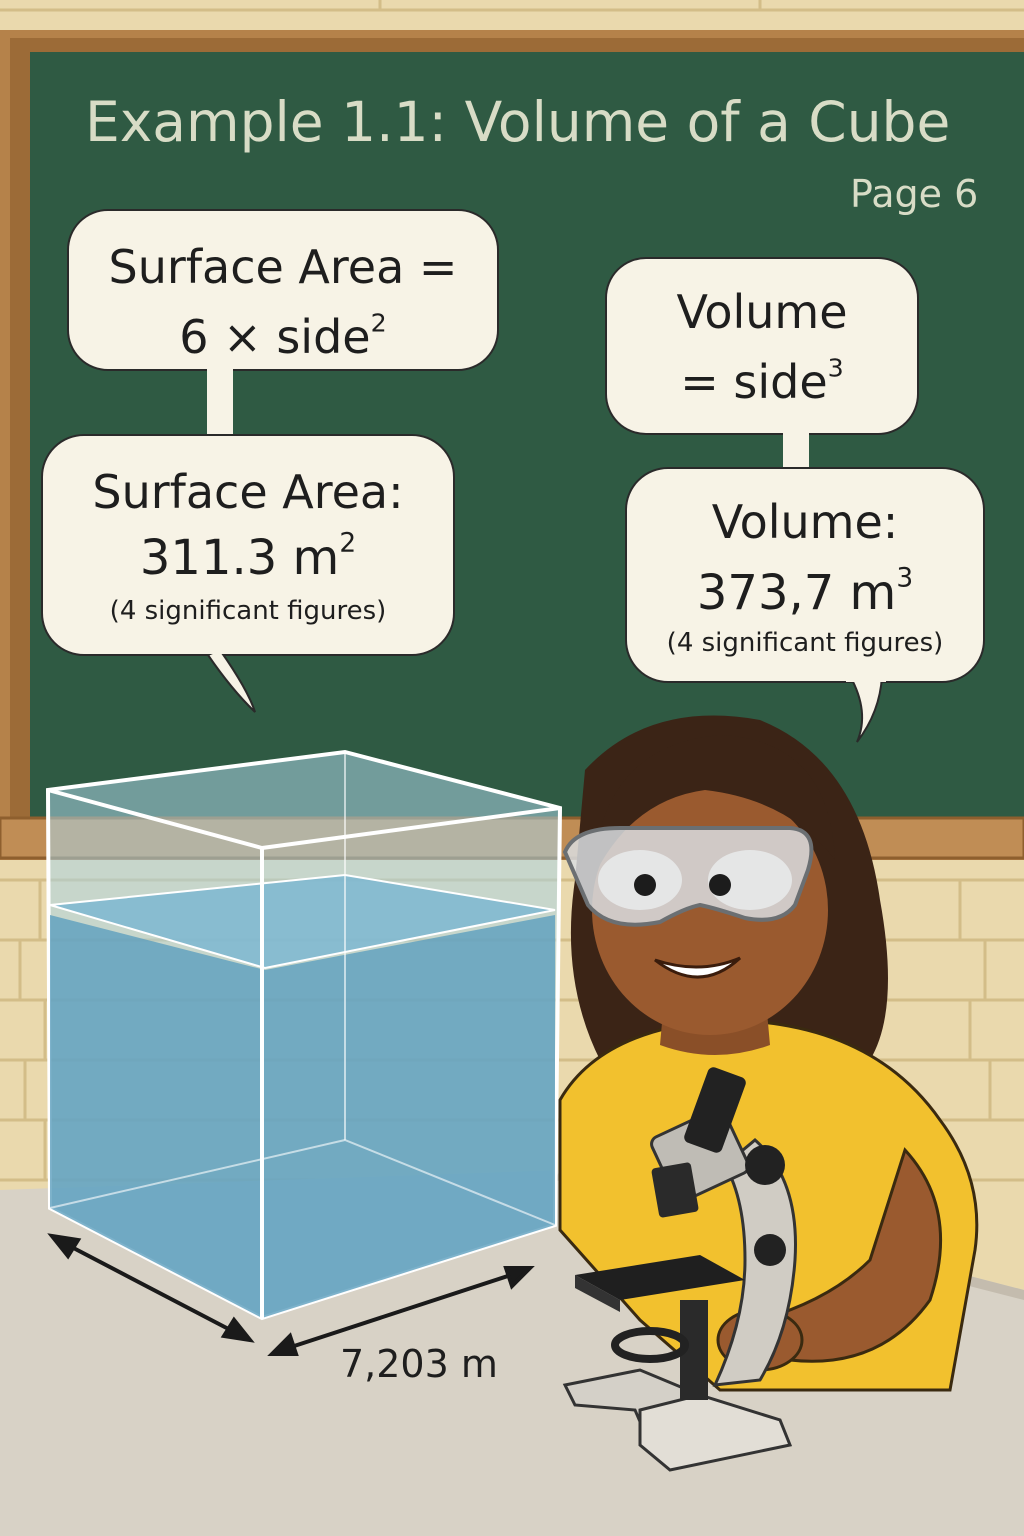  Describe the element at coordinates (239, 558) in the screenshot. I see `sa-result-base: 311.3 m` at that location.